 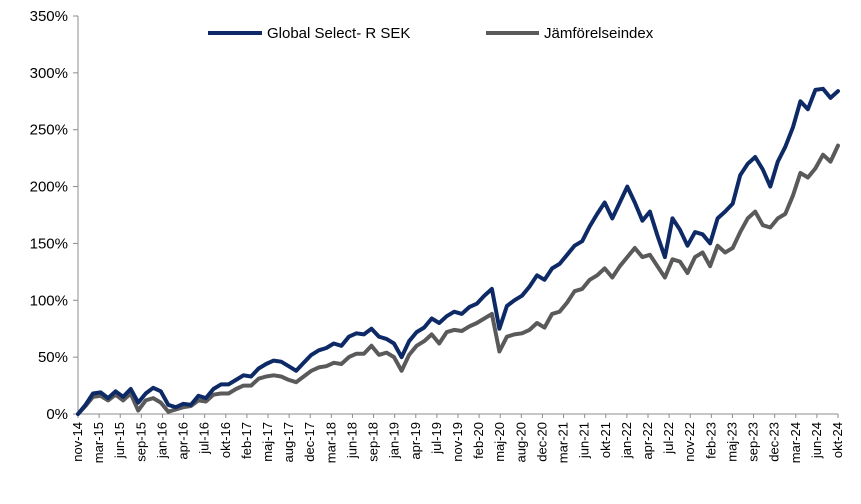 What do you see at coordinates (351, 440) in the screenshot?
I see `x-tick-label: jun-18` at bounding box center [351, 440].